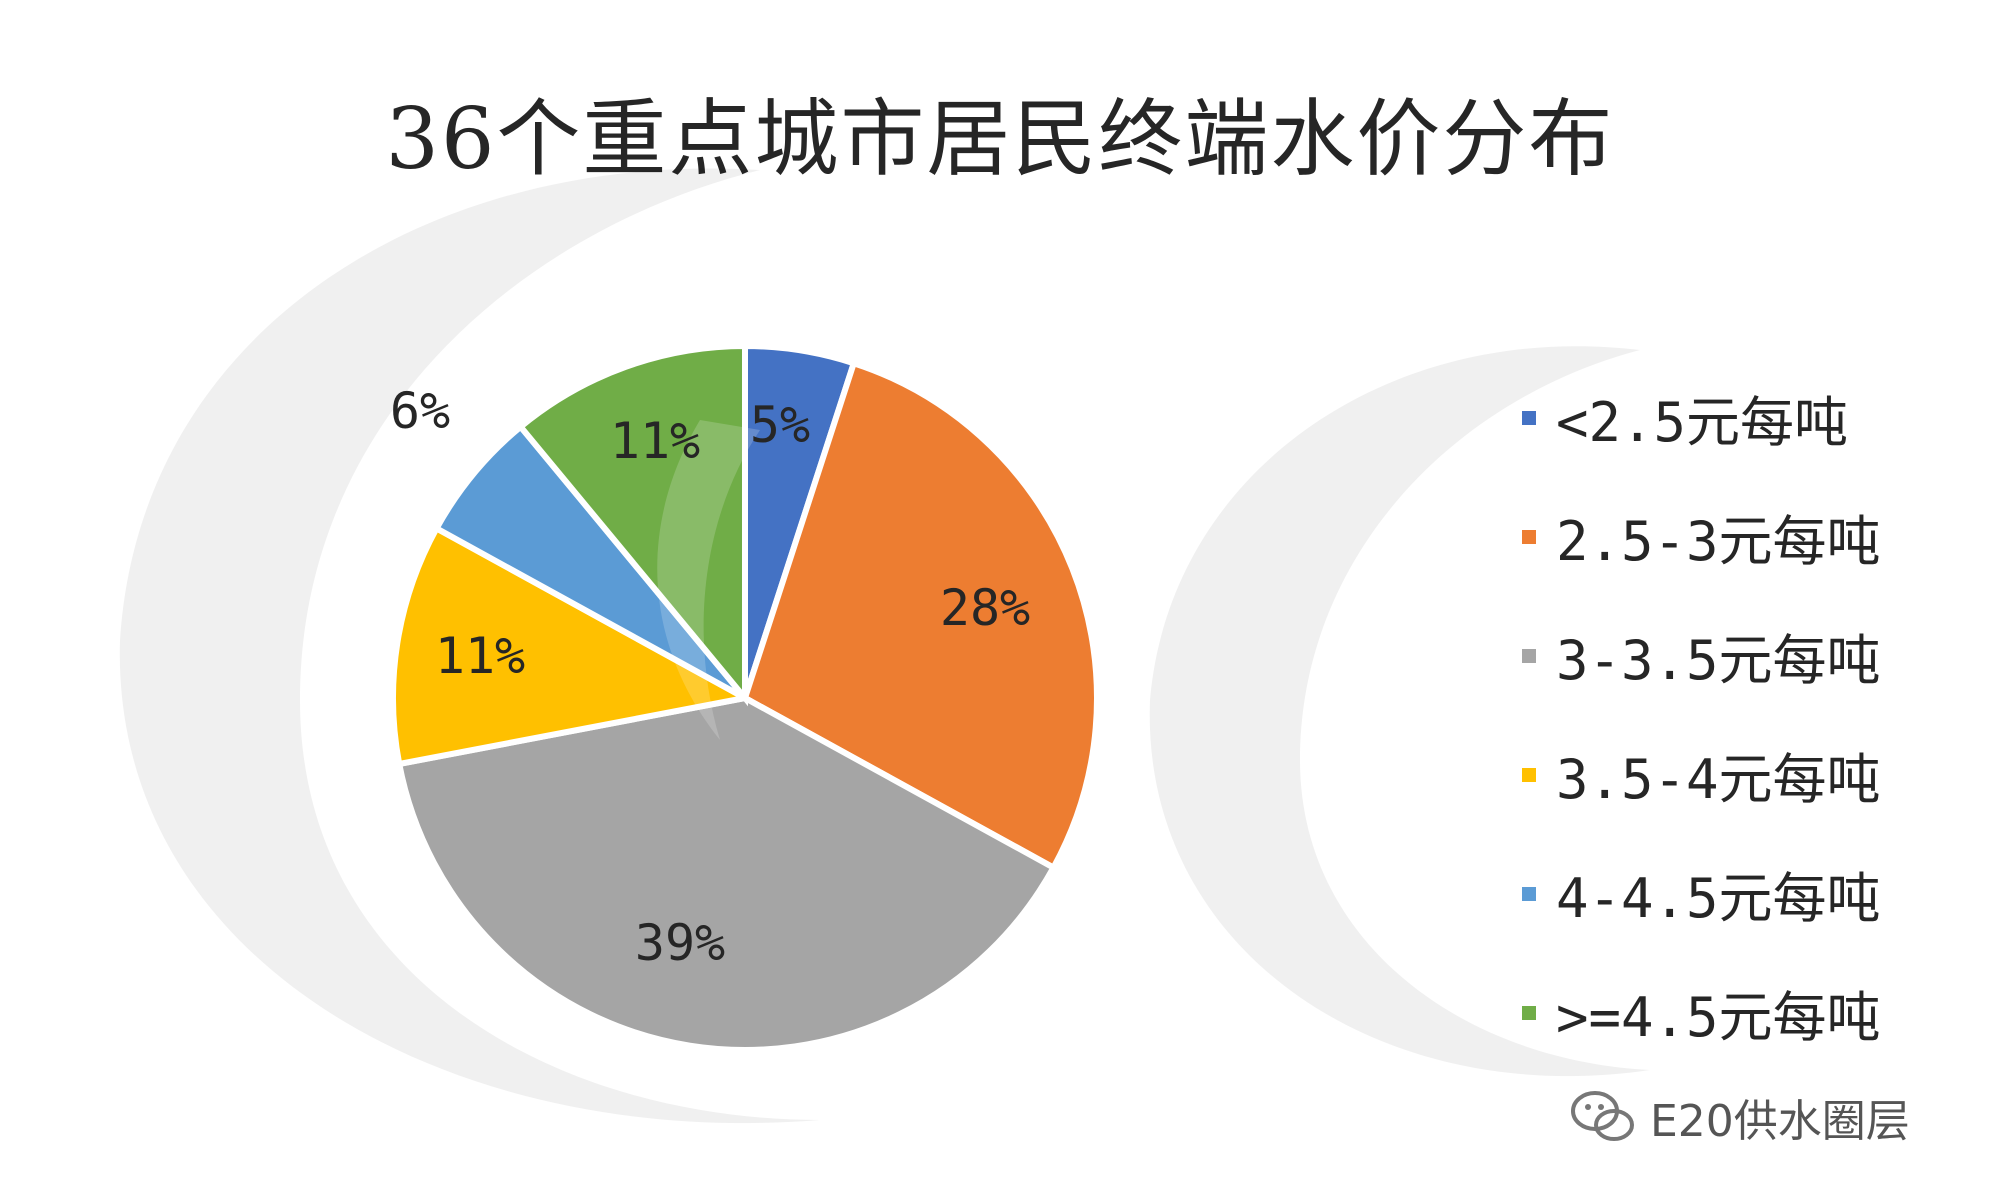 This screenshot has height=1202, width=2000. I want to click on chart-title: 36个重点城市居民终端水价分布, so click(1000, 139).